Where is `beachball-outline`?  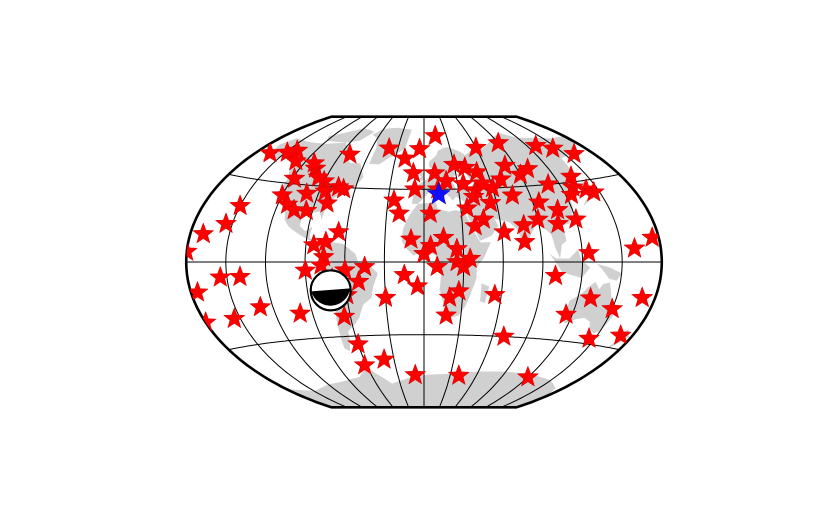 beachball-outline is located at coordinates (330, 290).